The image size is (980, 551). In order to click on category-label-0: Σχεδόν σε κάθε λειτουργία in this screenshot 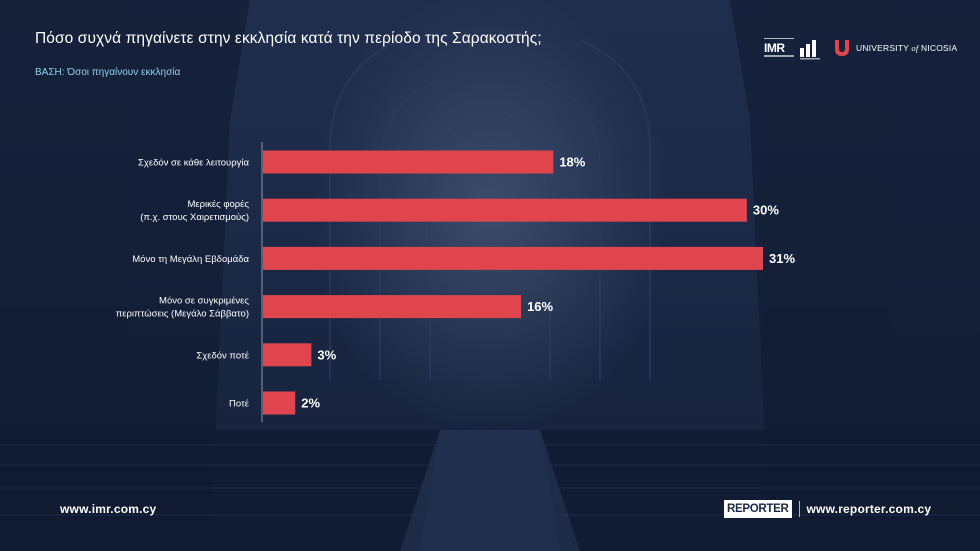, I will do `click(194, 163)`.